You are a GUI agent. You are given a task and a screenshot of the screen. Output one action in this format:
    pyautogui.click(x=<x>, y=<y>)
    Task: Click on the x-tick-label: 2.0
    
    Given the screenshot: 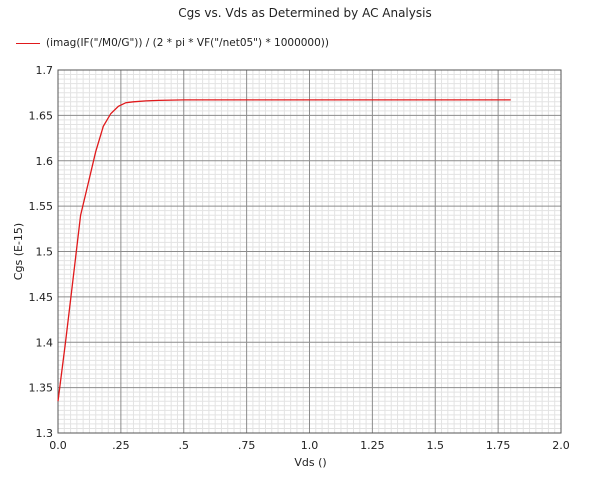 What is the action you would take?
    pyautogui.click(x=561, y=445)
    